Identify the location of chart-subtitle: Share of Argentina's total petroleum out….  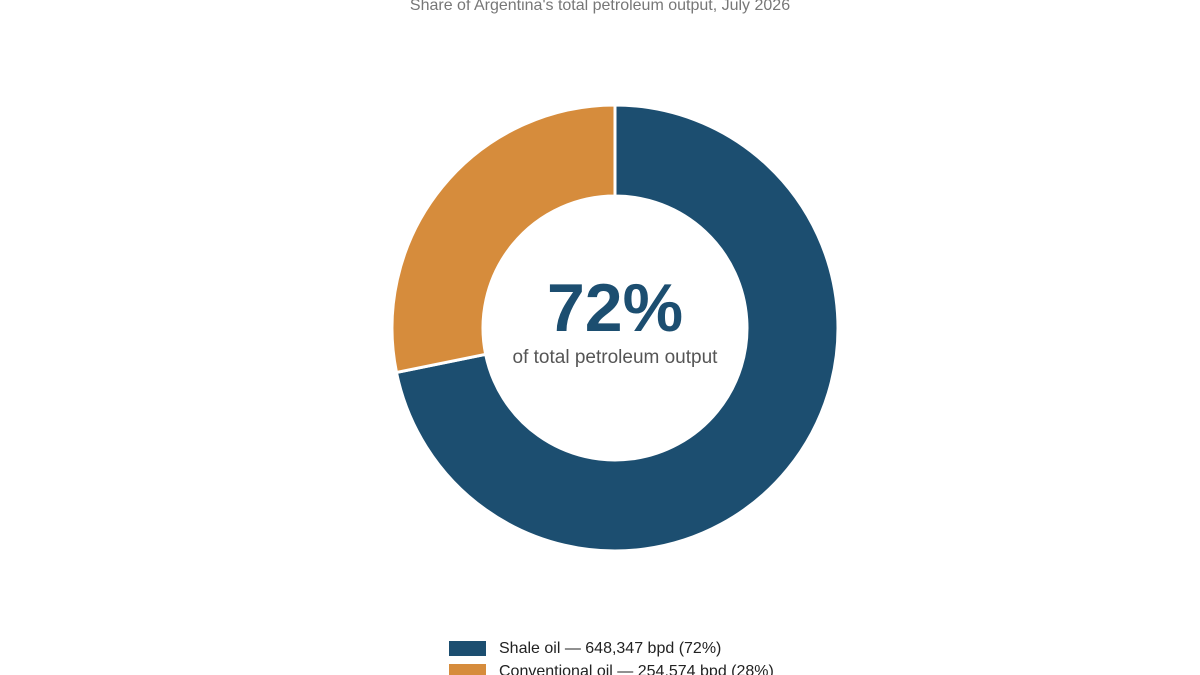
(600, 7).